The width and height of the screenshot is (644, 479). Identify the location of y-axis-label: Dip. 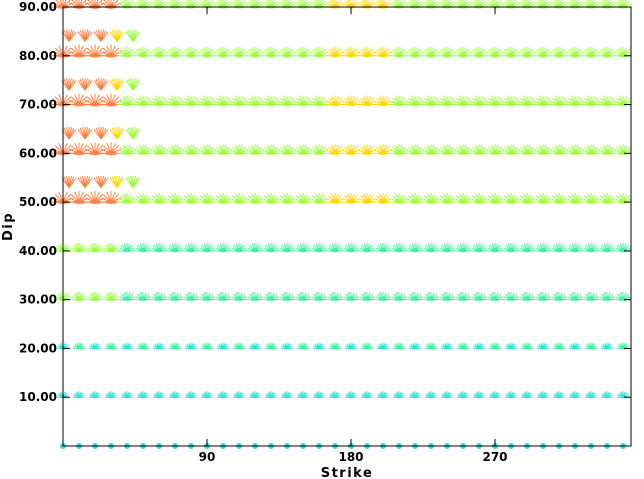
(8, 226).